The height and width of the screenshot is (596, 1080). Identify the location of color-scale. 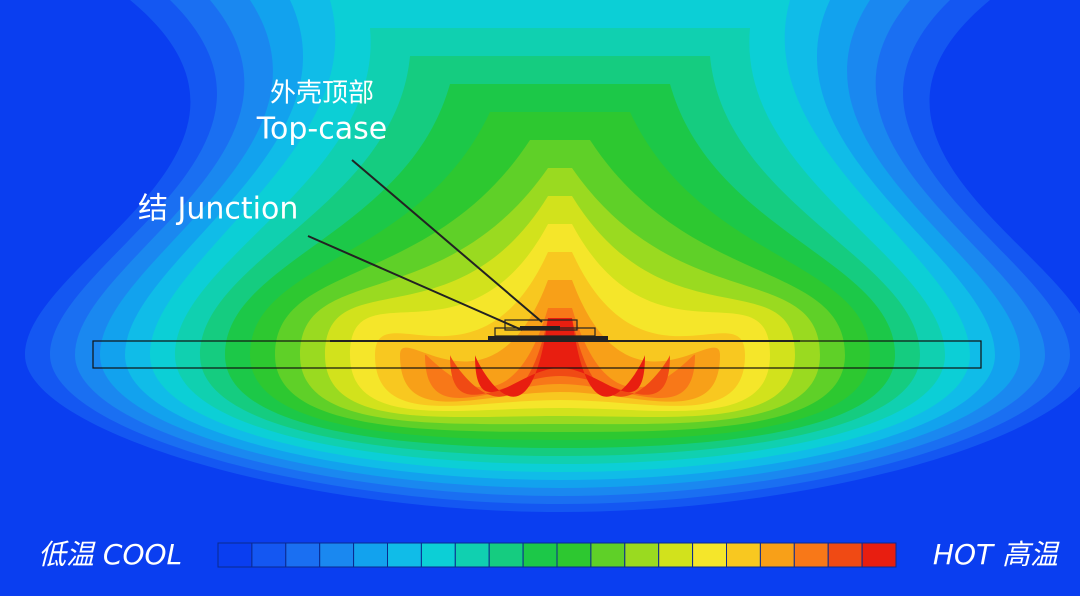
(557, 555).